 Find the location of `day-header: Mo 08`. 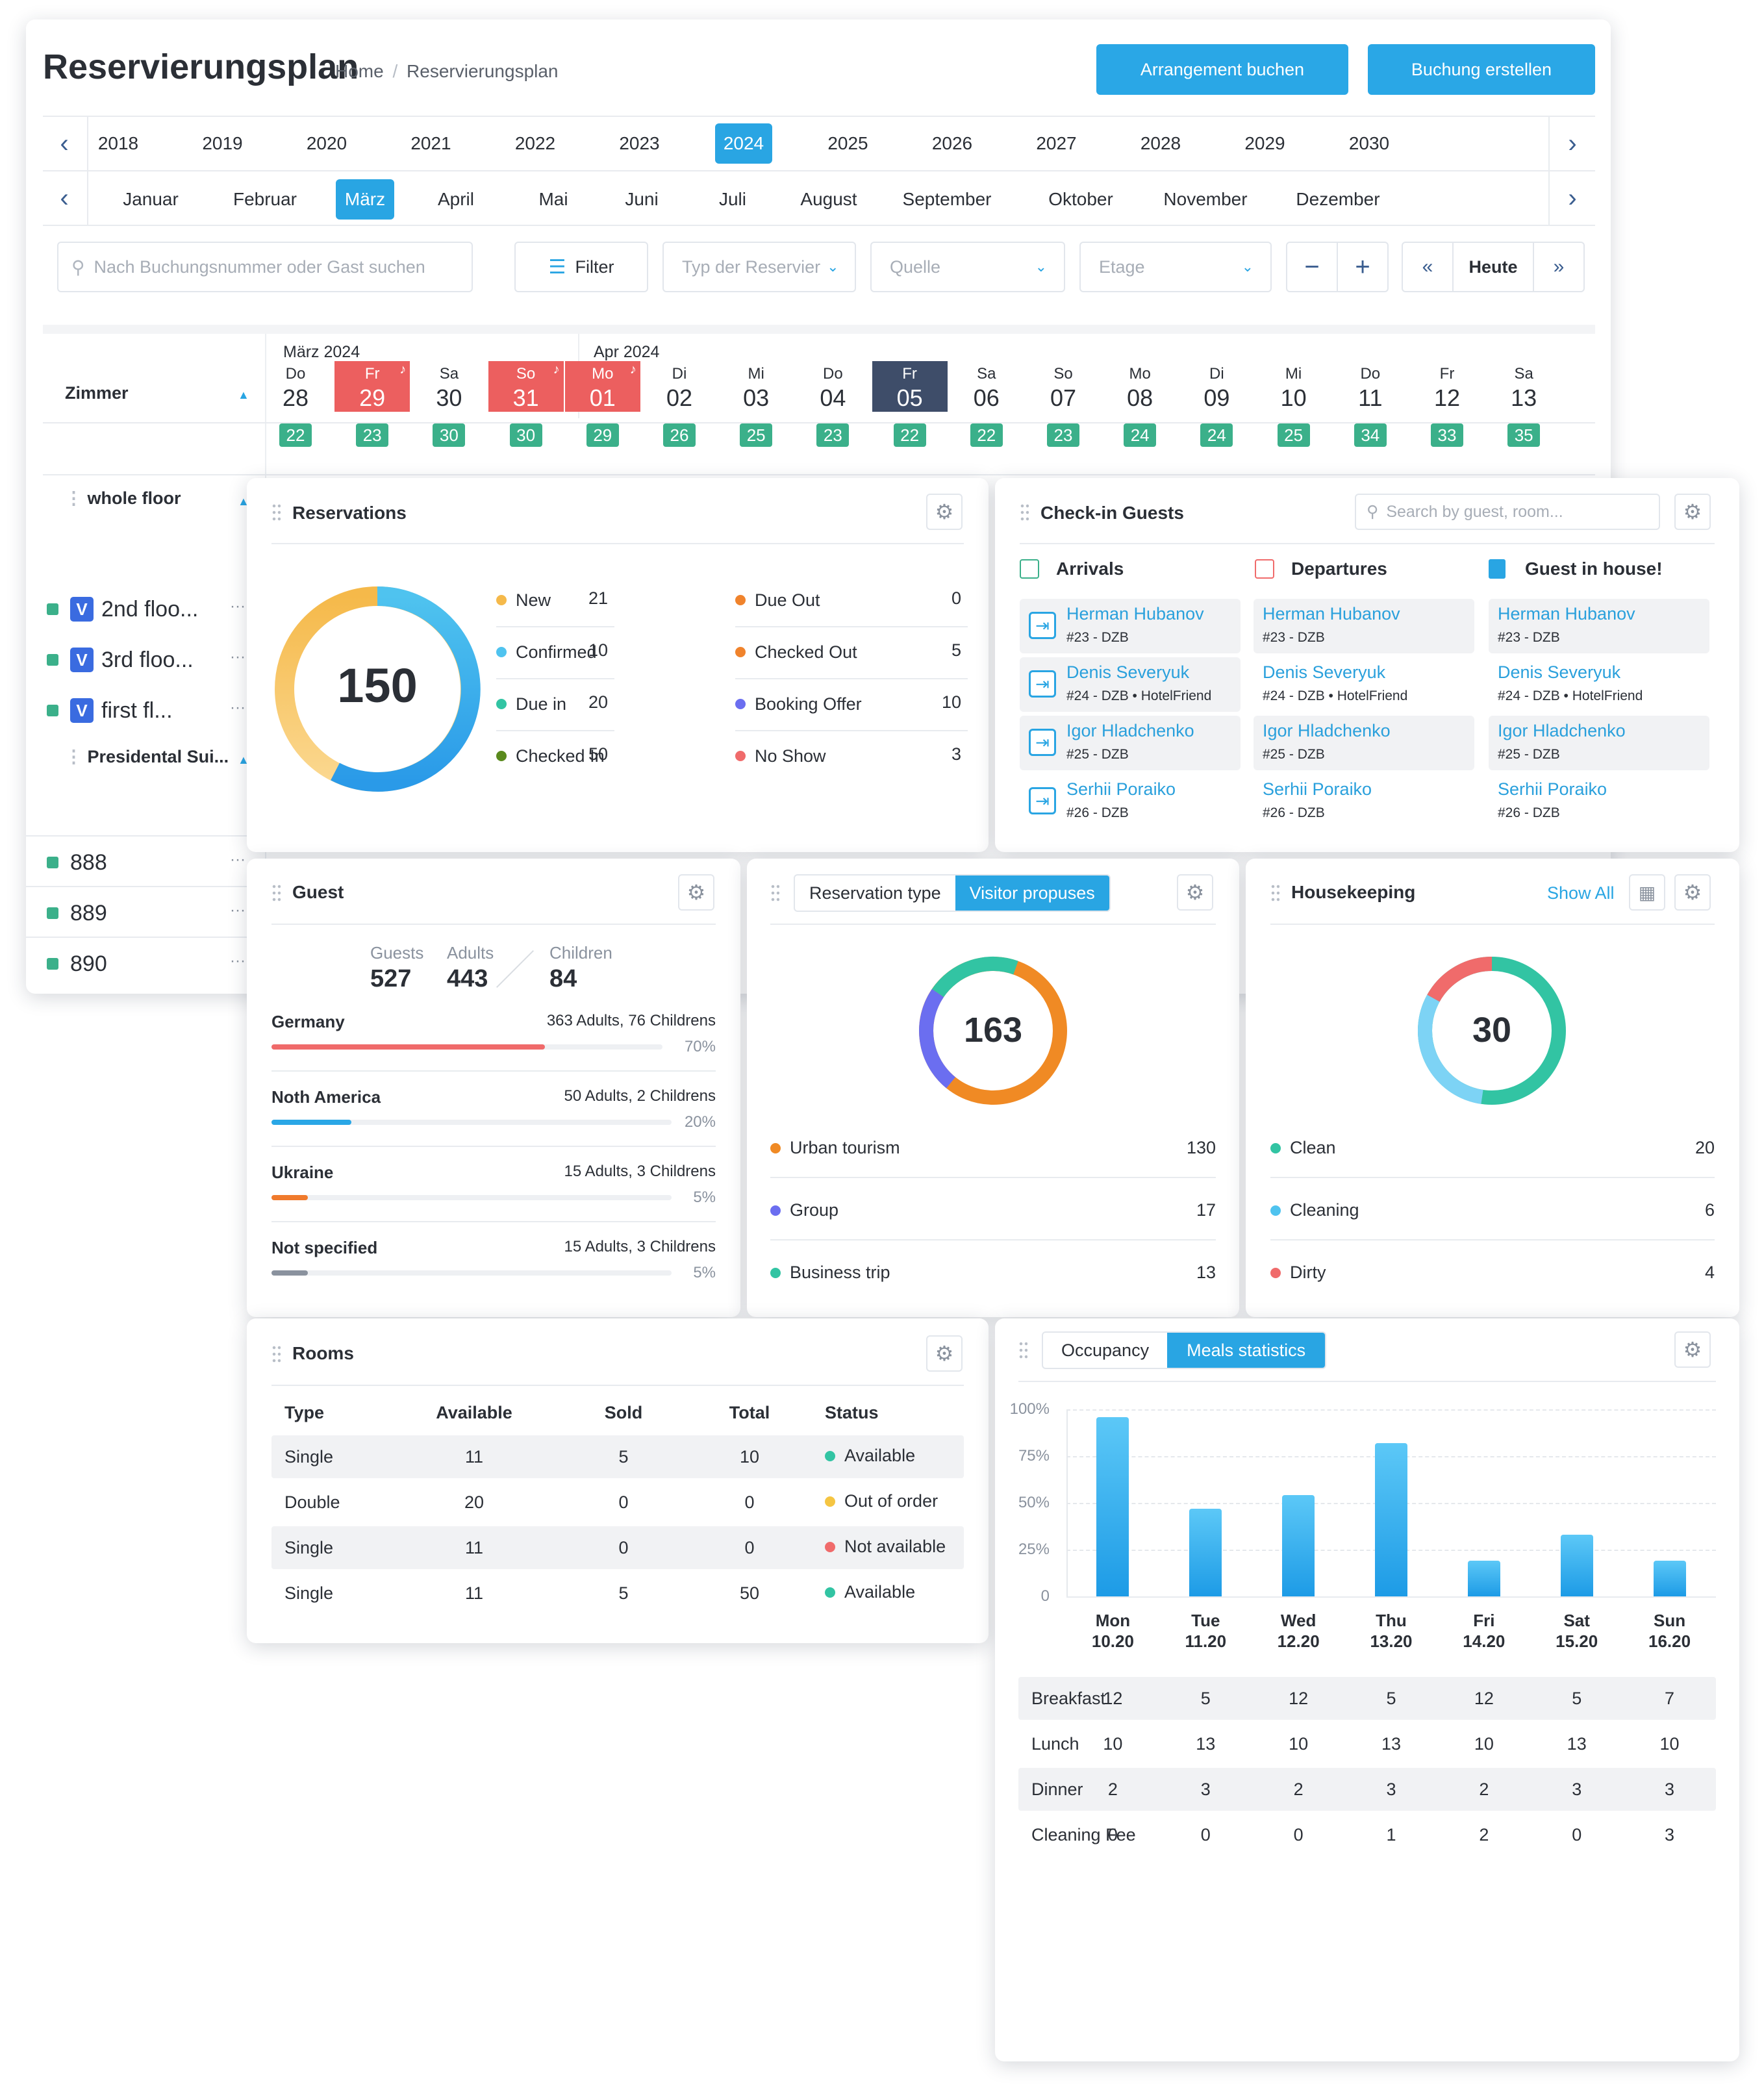

day-header: Mo 08 is located at coordinates (1140, 386).